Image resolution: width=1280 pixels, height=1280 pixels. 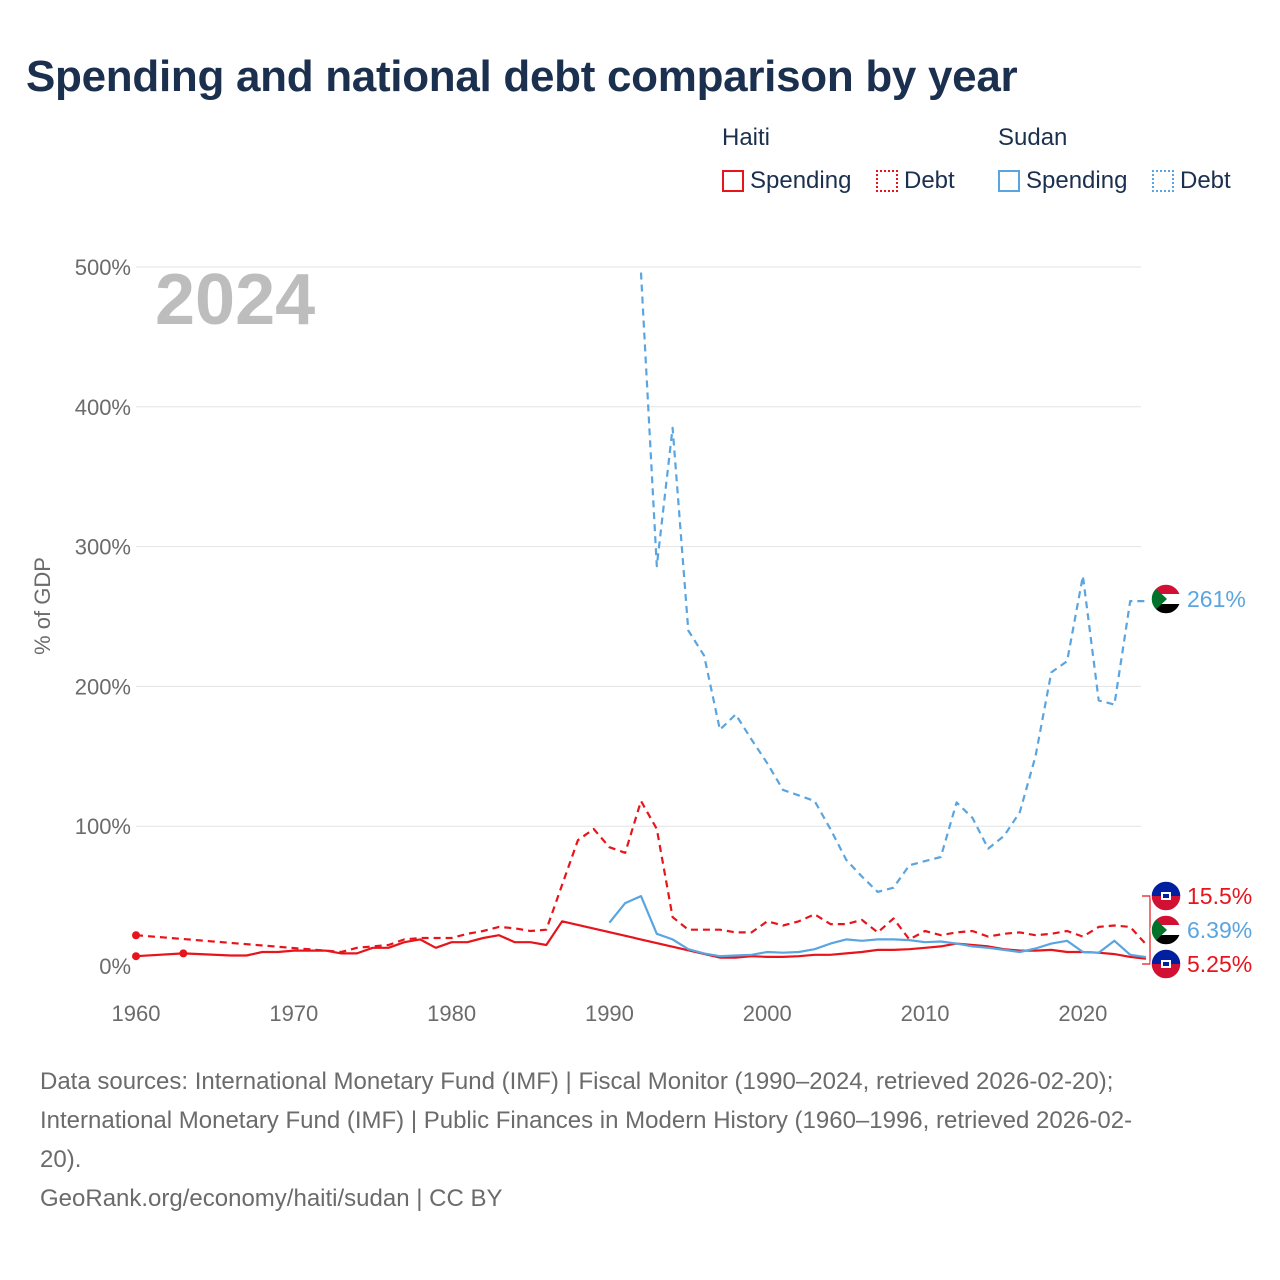 What do you see at coordinates (235, 300) in the screenshot?
I see `year-label: 2024` at bounding box center [235, 300].